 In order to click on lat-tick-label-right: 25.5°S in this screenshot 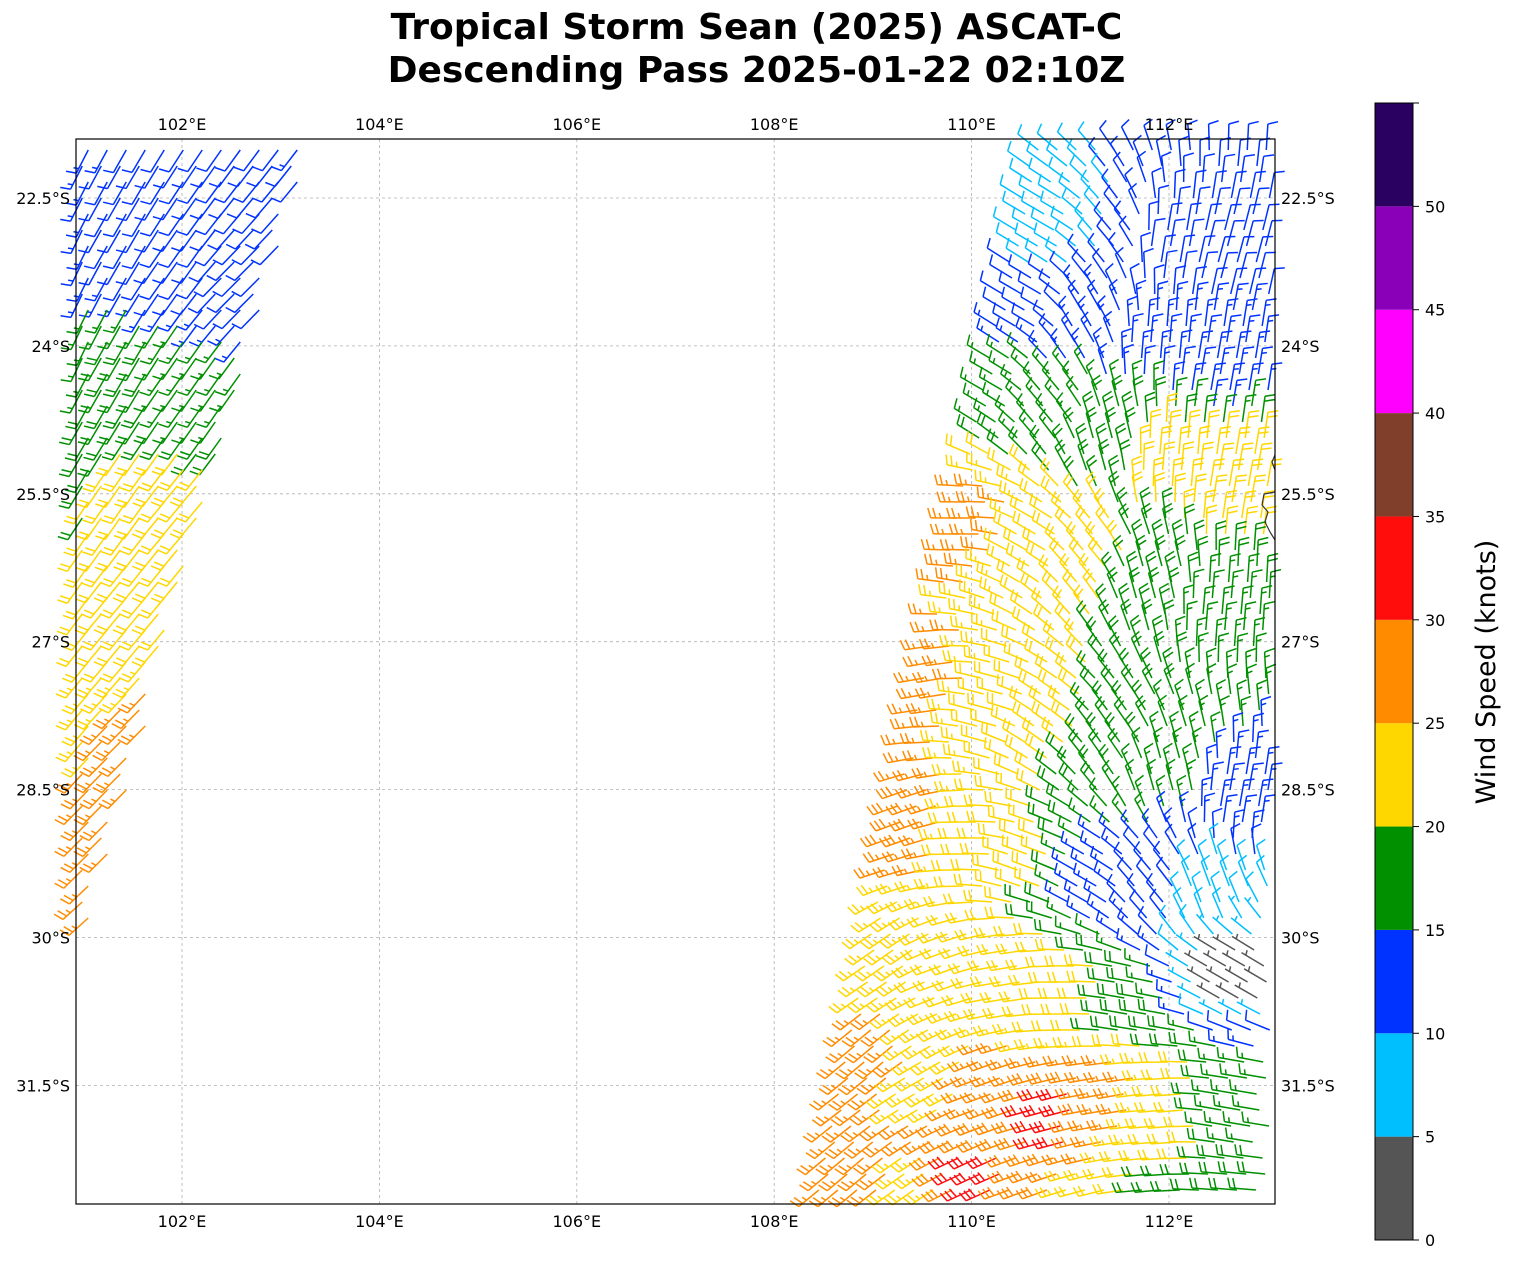, I will do `click(1308, 494)`.